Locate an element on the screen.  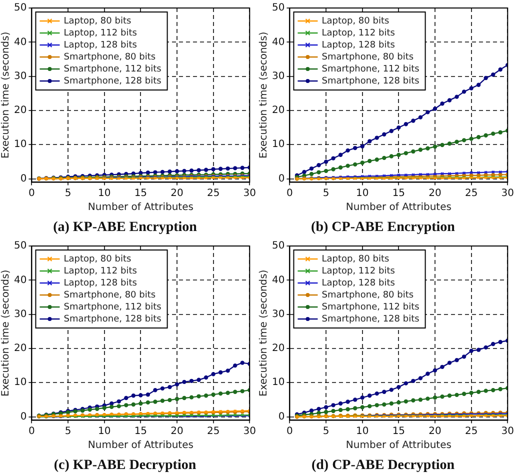
text: (d) CP-ABE Decryption is located at coordinates (383, 466).